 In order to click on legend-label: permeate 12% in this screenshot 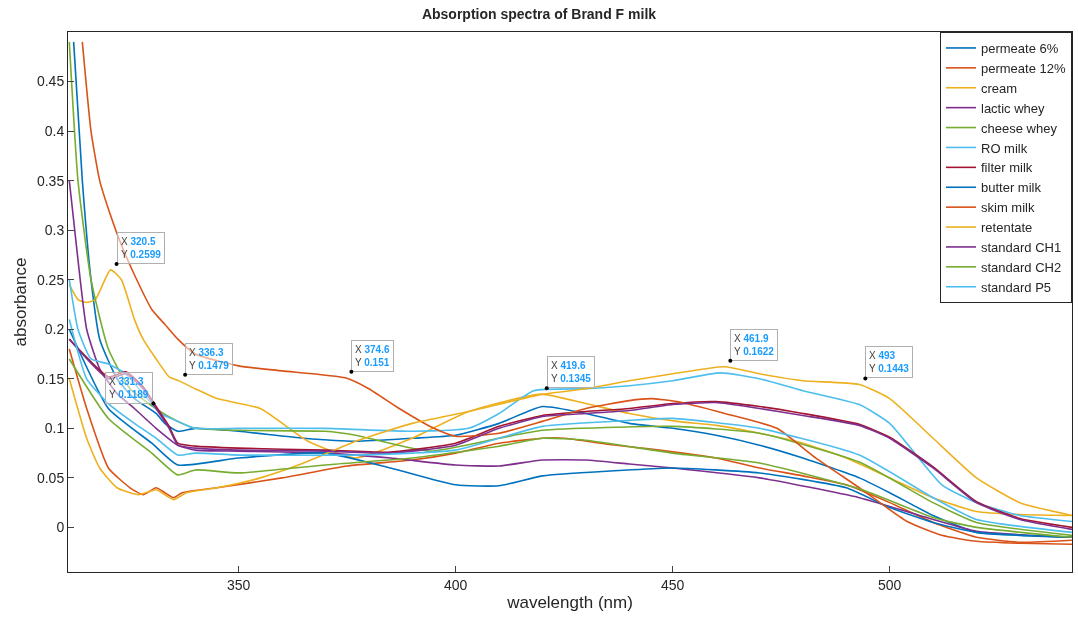, I will do `click(1023, 68)`.